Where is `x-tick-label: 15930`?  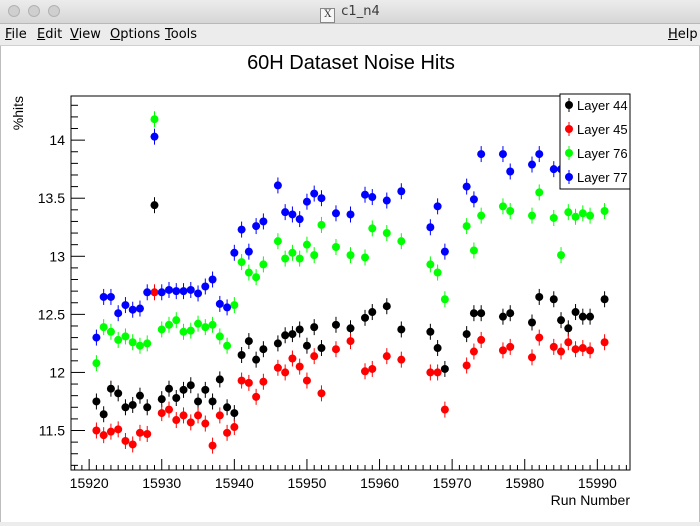 x-tick-label: 15930 is located at coordinates (161, 483).